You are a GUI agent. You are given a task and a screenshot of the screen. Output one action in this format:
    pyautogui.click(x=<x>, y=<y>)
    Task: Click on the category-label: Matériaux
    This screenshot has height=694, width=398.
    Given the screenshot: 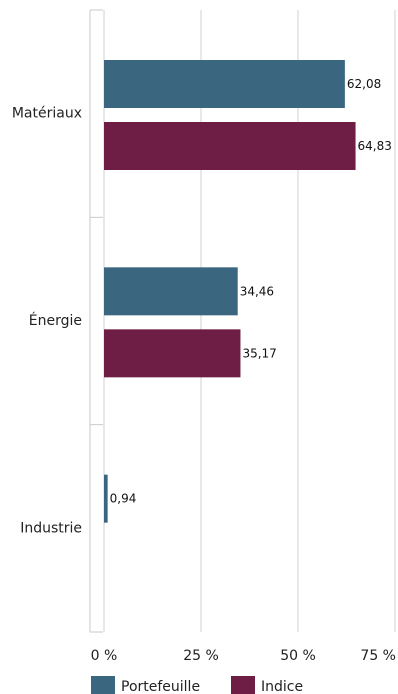 What is the action you would take?
    pyautogui.click(x=47, y=114)
    